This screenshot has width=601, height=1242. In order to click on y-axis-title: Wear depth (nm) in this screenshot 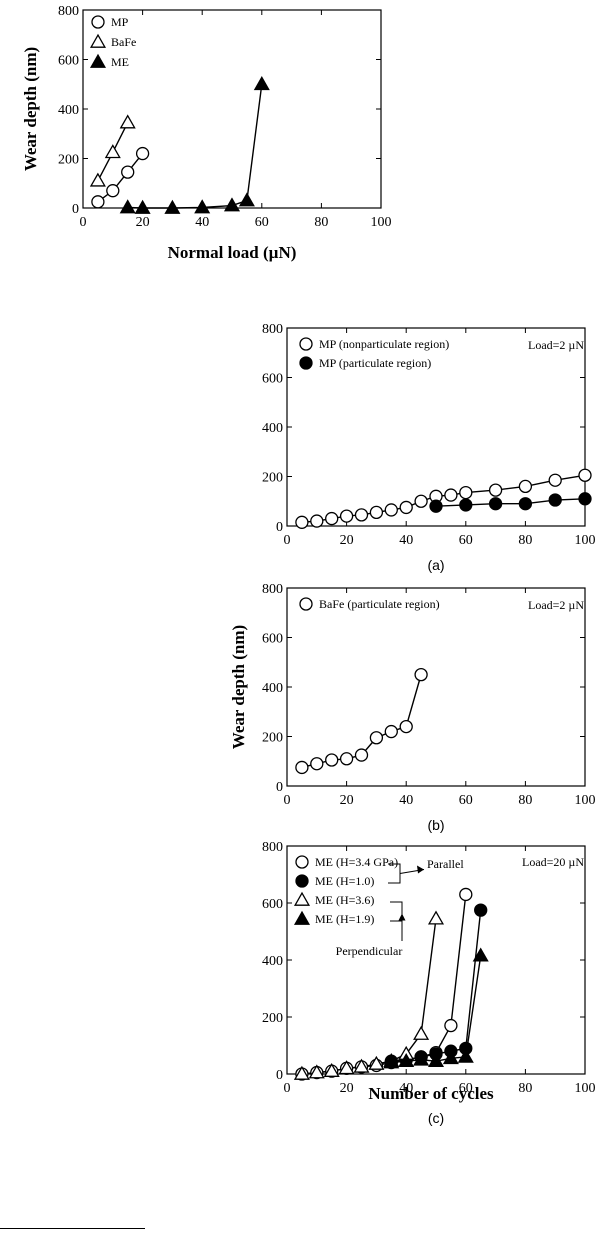, I will do `click(238, 687)`.